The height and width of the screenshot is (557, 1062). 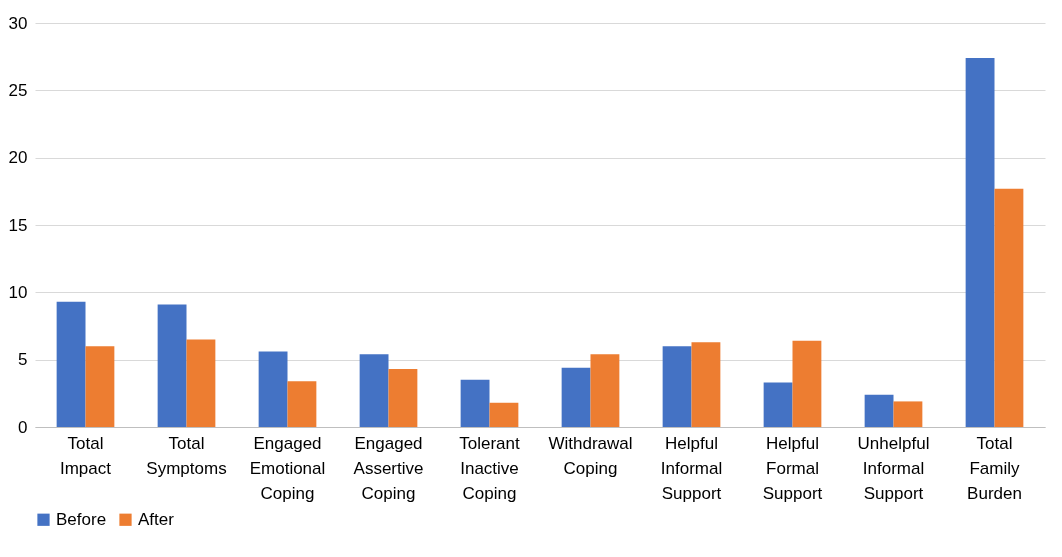 I want to click on y-tick-label: 5, so click(x=23, y=360).